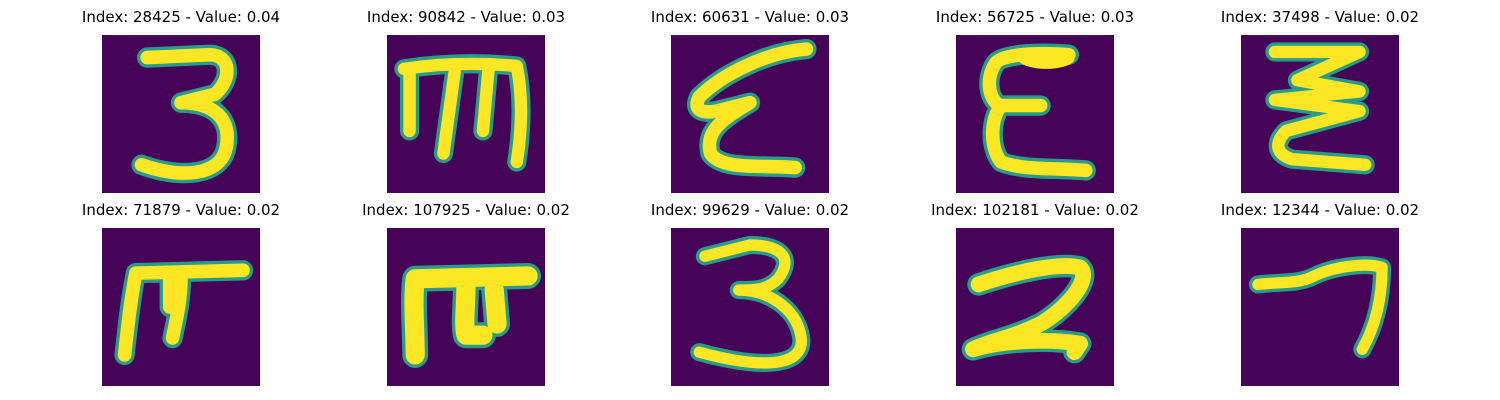  What do you see at coordinates (181, 17) in the screenshot?
I see `panel-title: Index: 28425 - Value: 0.04` at bounding box center [181, 17].